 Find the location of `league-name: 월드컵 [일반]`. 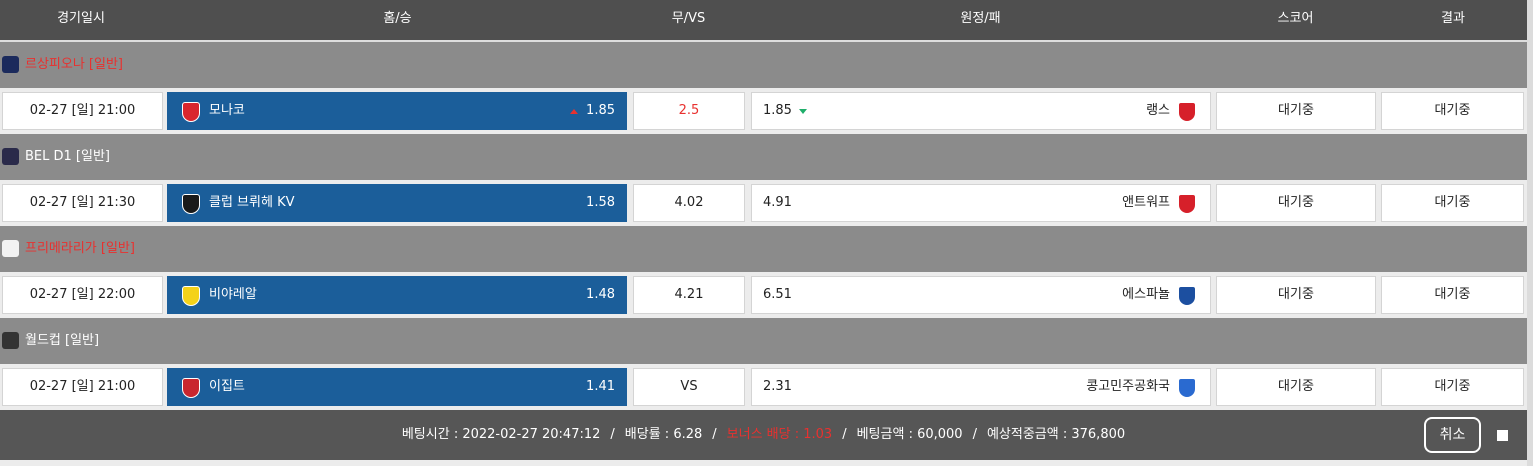

league-name: 월드컵 [일반] is located at coordinates (62, 340).